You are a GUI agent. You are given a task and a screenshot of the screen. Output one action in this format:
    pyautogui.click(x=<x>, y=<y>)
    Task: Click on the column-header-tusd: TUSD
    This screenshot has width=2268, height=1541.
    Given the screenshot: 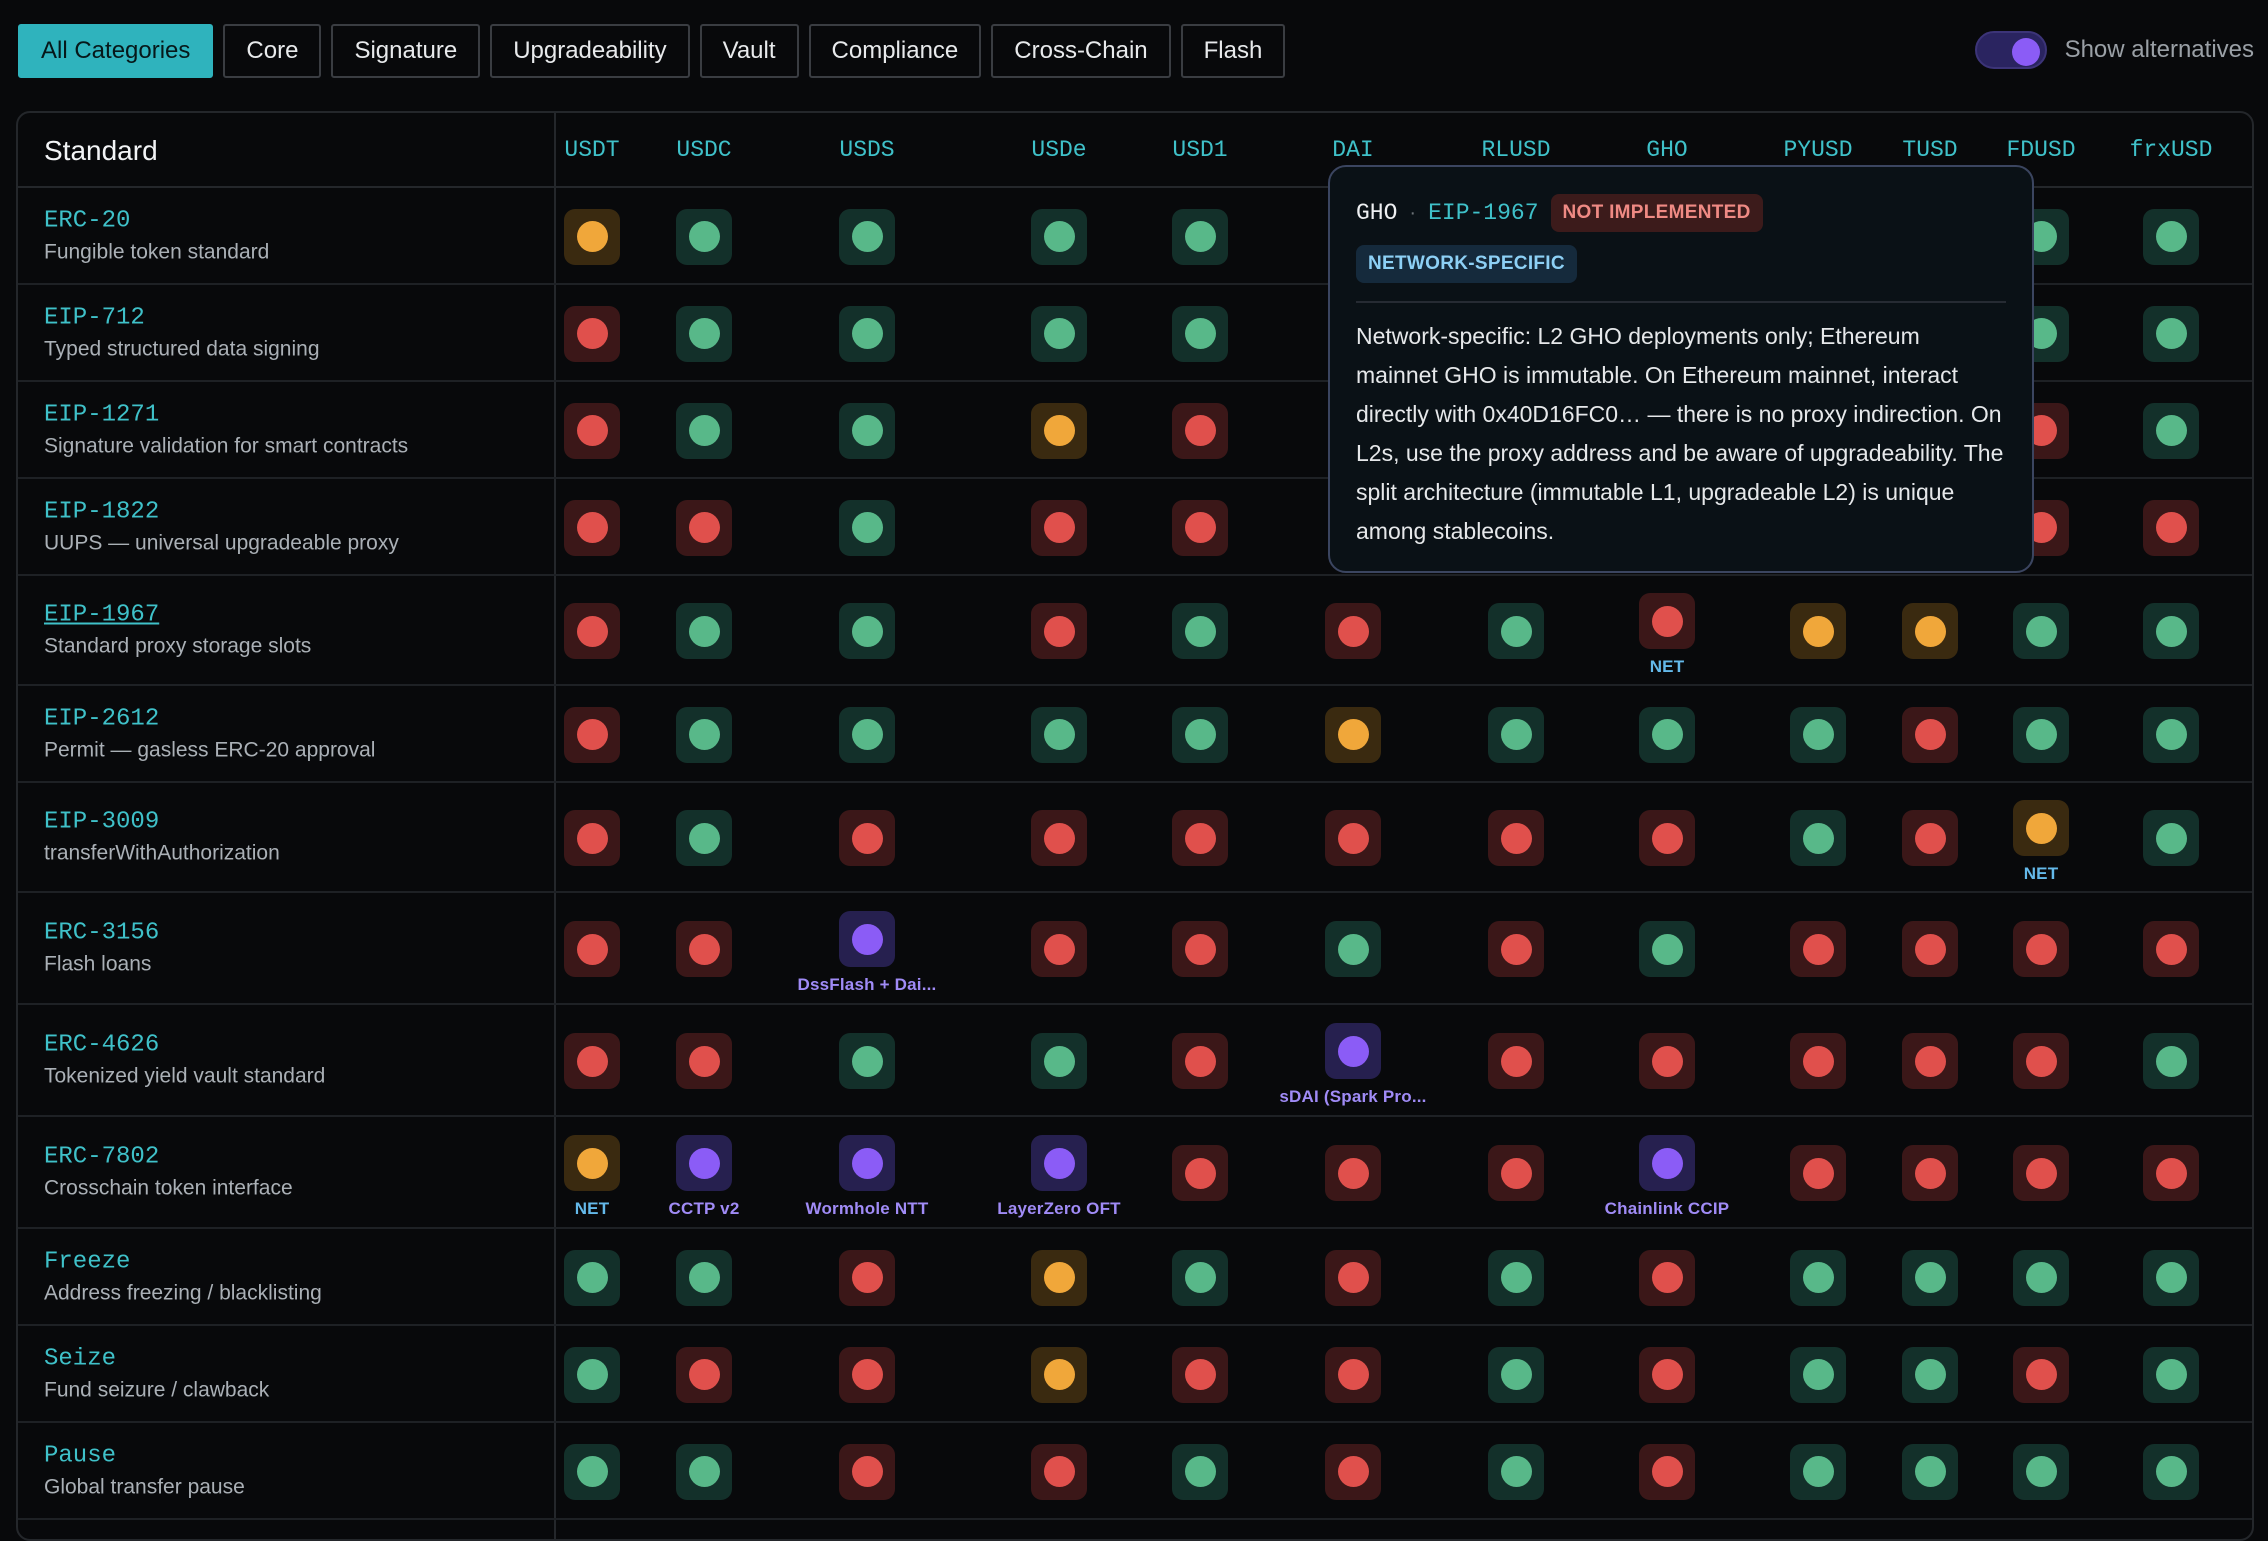 What is the action you would take?
    pyautogui.click(x=1930, y=150)
    